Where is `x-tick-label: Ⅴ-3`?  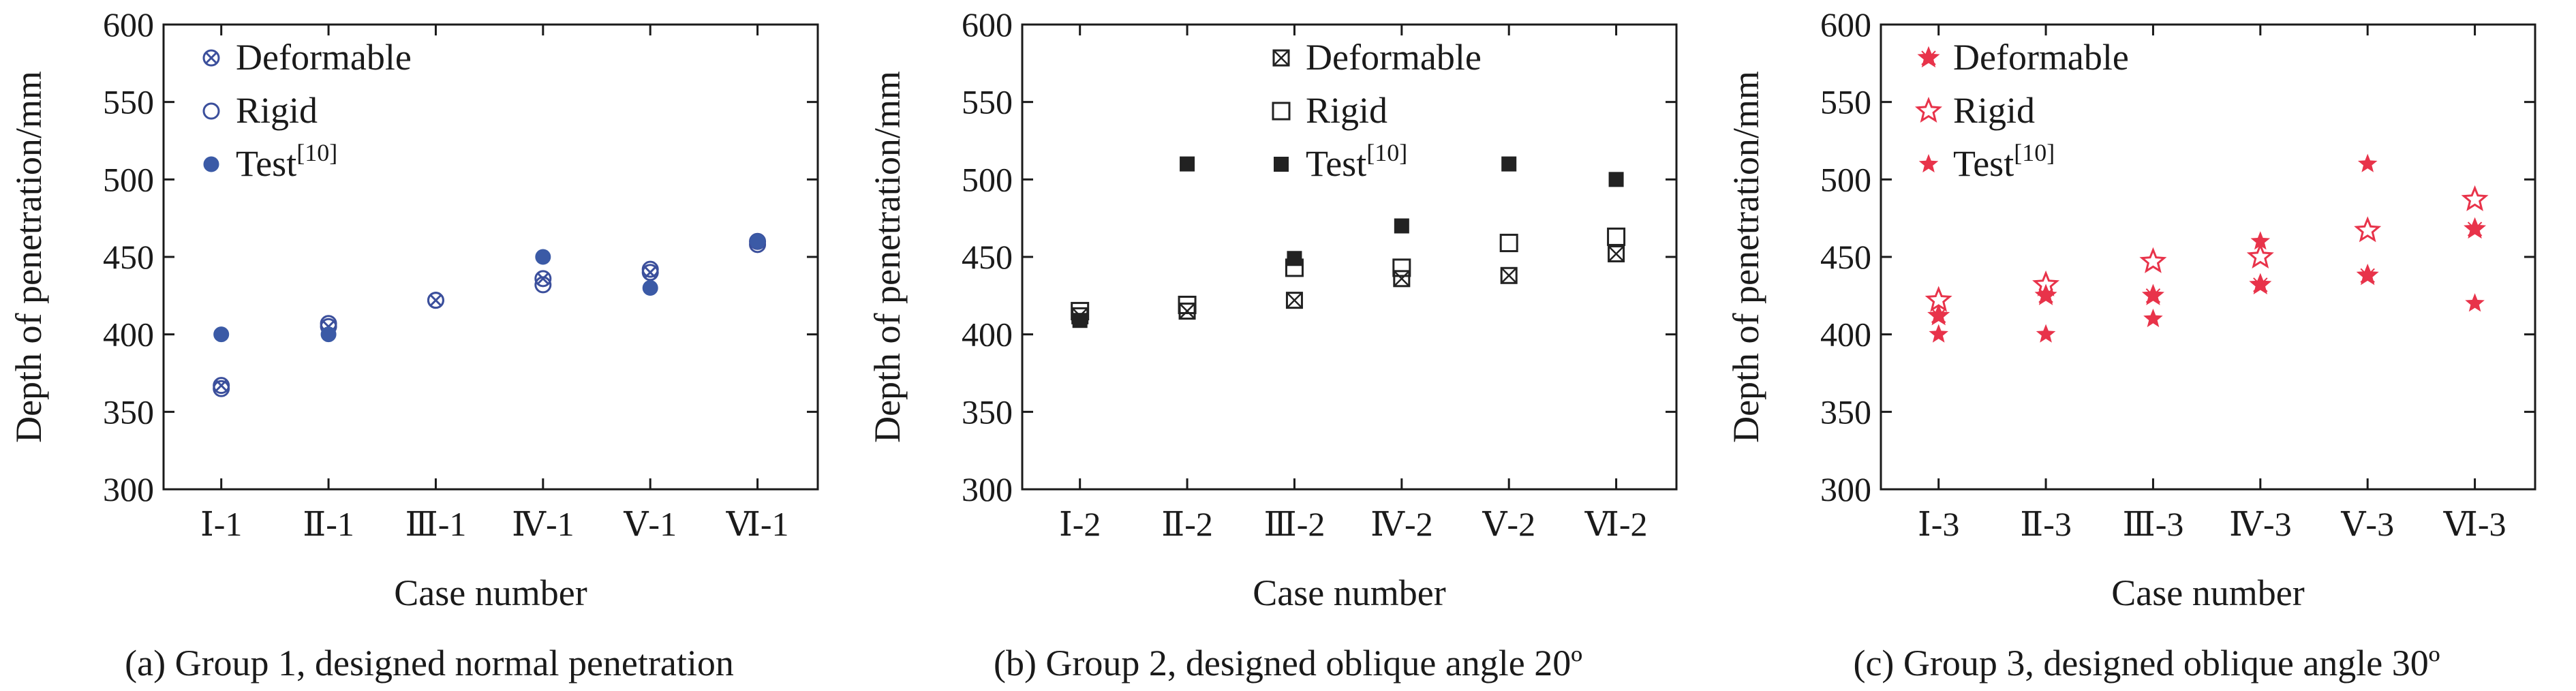
x-tick-label: Ⅴ-3 is located at coordinates (2367, 524).